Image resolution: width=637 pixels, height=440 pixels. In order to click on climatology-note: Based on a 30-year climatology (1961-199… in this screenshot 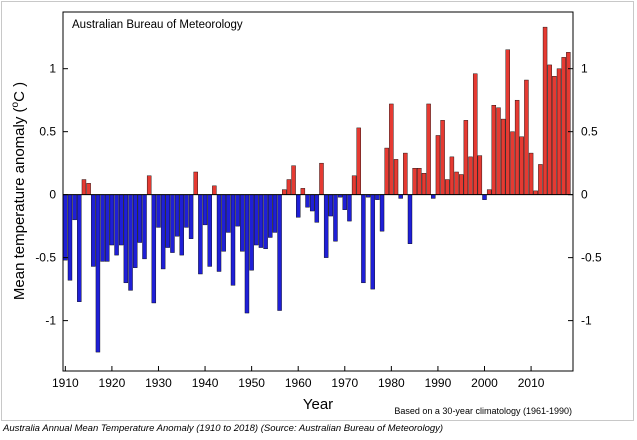, I will do `click(483, 411)`.